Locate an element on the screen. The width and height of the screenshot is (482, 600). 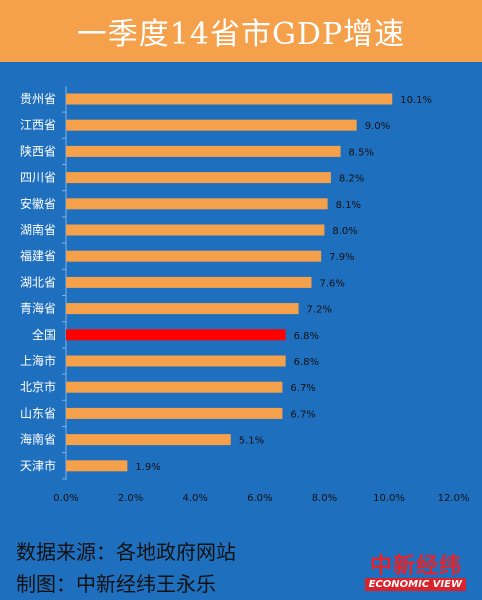
x-tick-label: 12.0% is located at coordinates (454, 498).